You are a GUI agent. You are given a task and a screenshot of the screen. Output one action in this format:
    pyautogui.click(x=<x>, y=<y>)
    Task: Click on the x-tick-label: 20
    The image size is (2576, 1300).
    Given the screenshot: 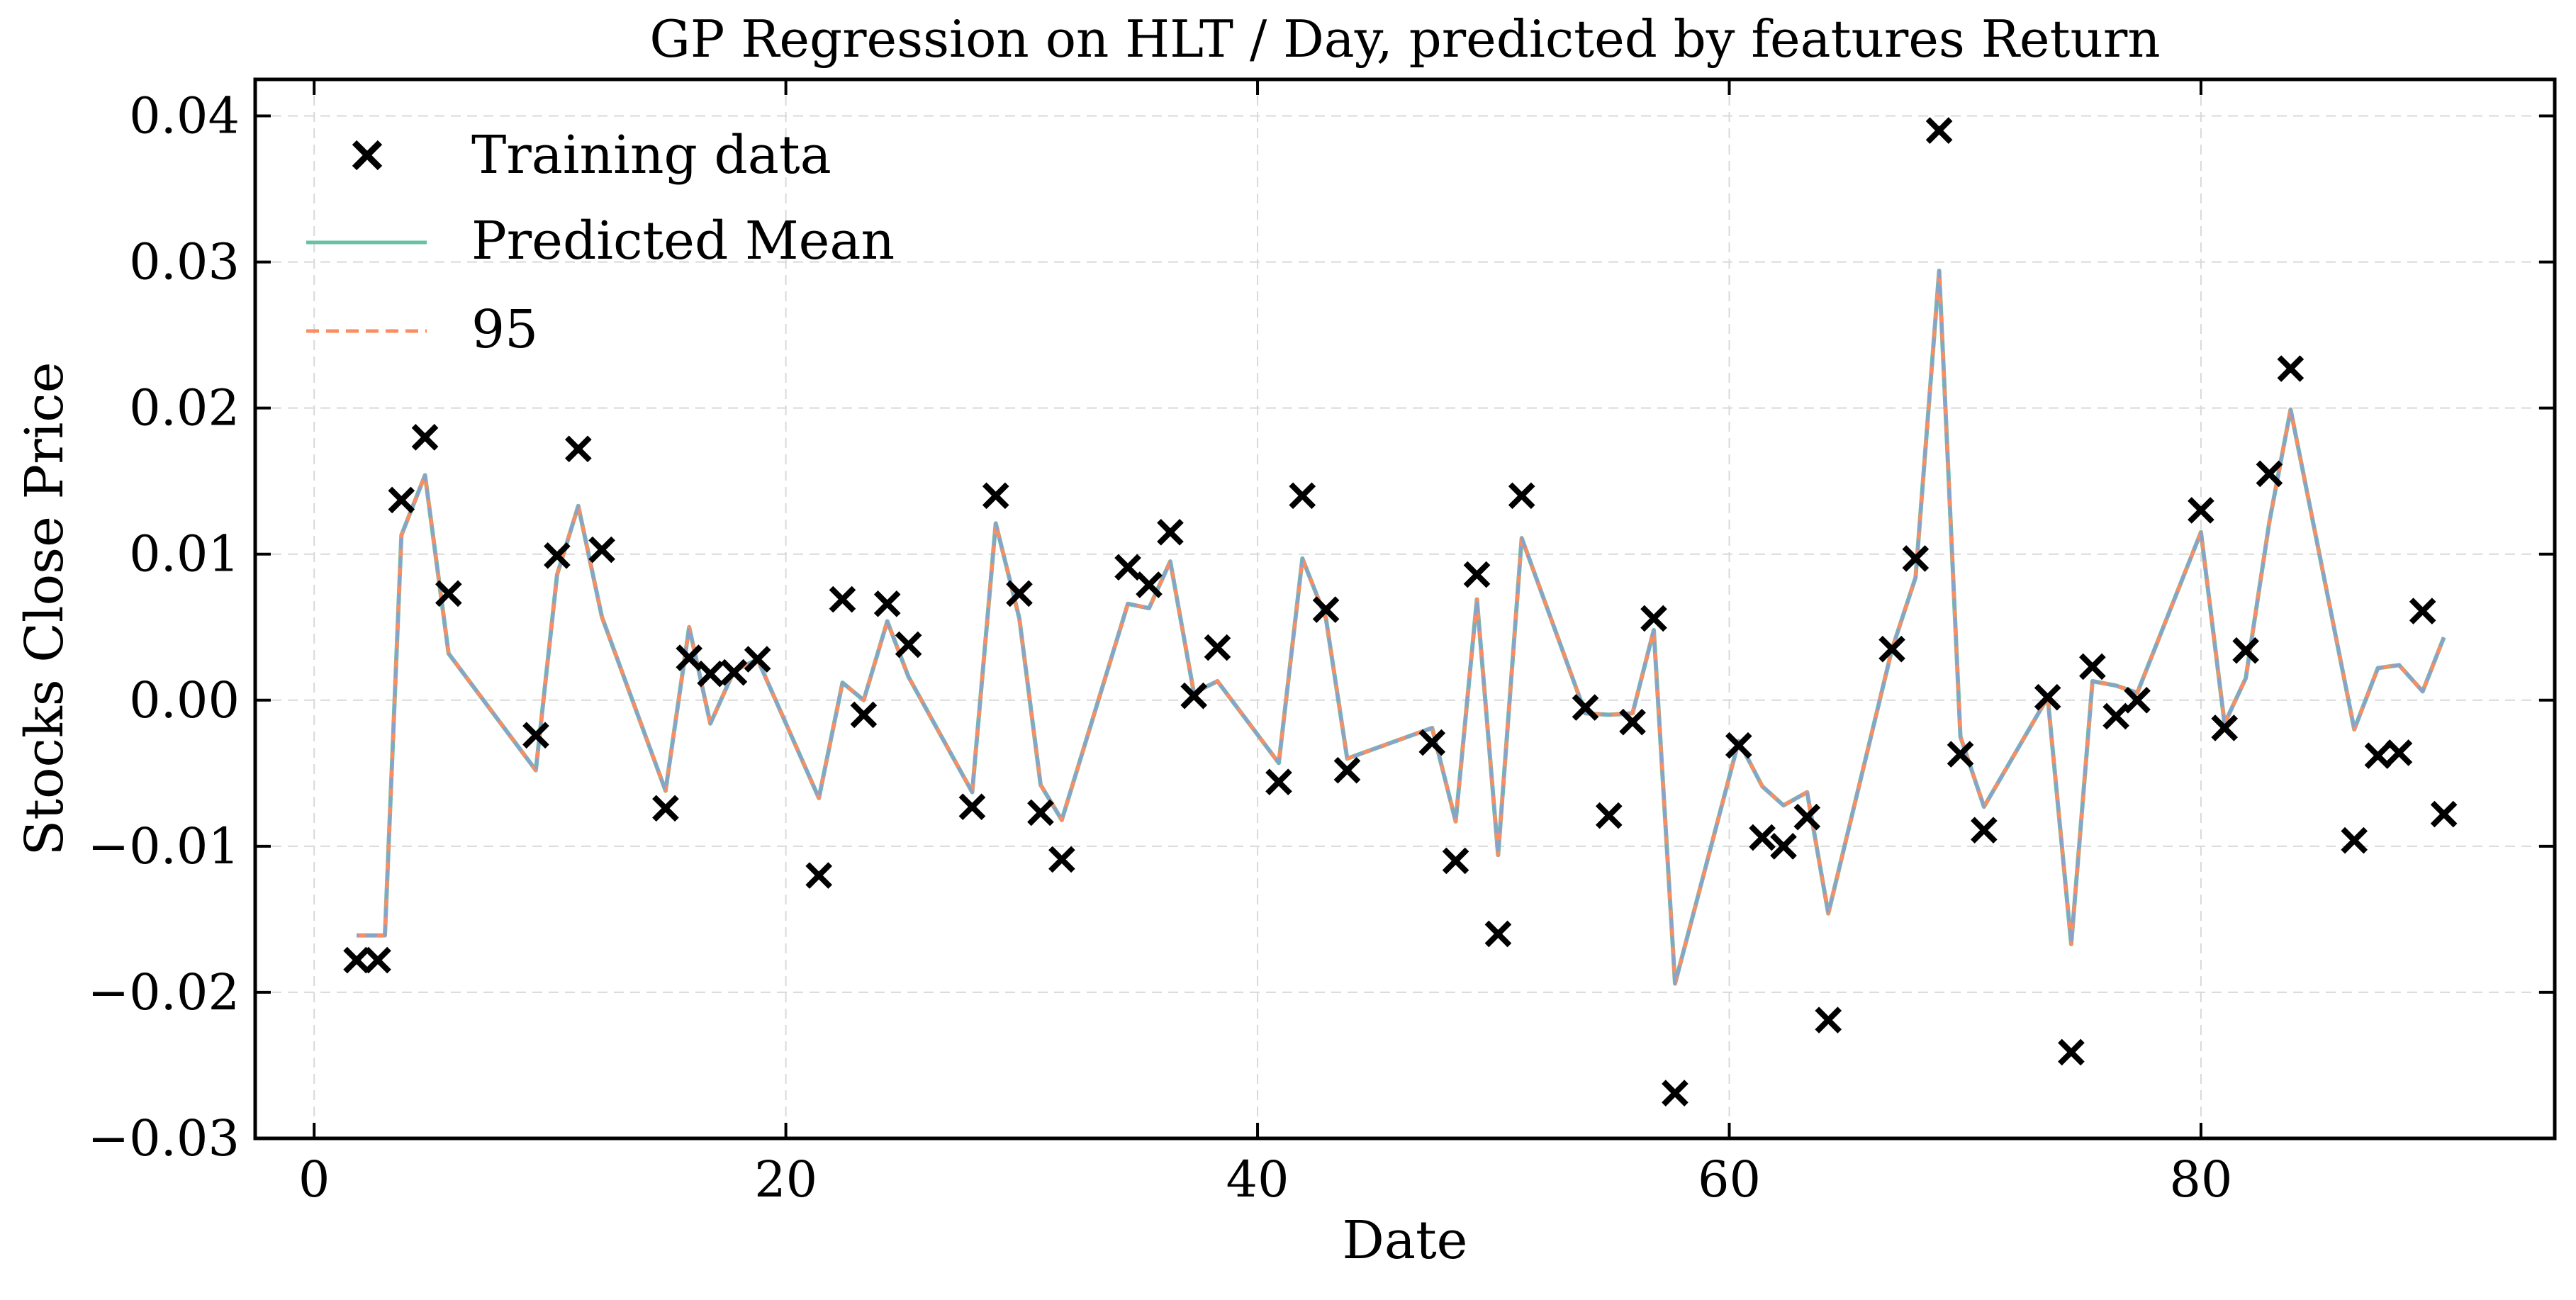 What is the action you would take?
    pyautogui.click(x=786, y=1179)
    